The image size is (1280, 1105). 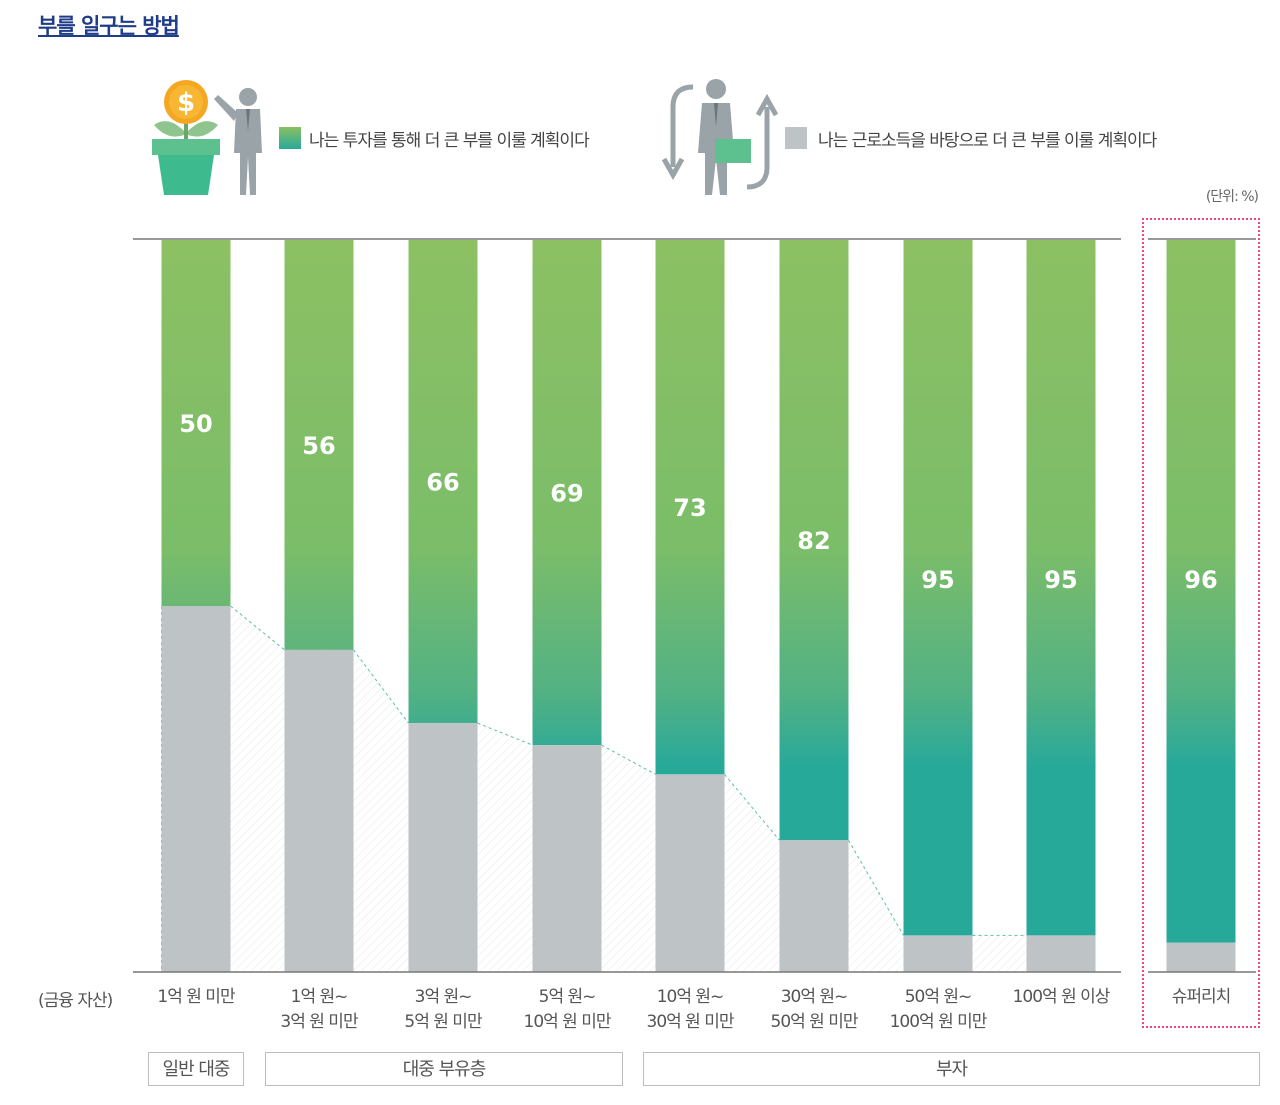 I want to click on category-label-line1: 100억 원 이상, so click(x=1061, y=997).